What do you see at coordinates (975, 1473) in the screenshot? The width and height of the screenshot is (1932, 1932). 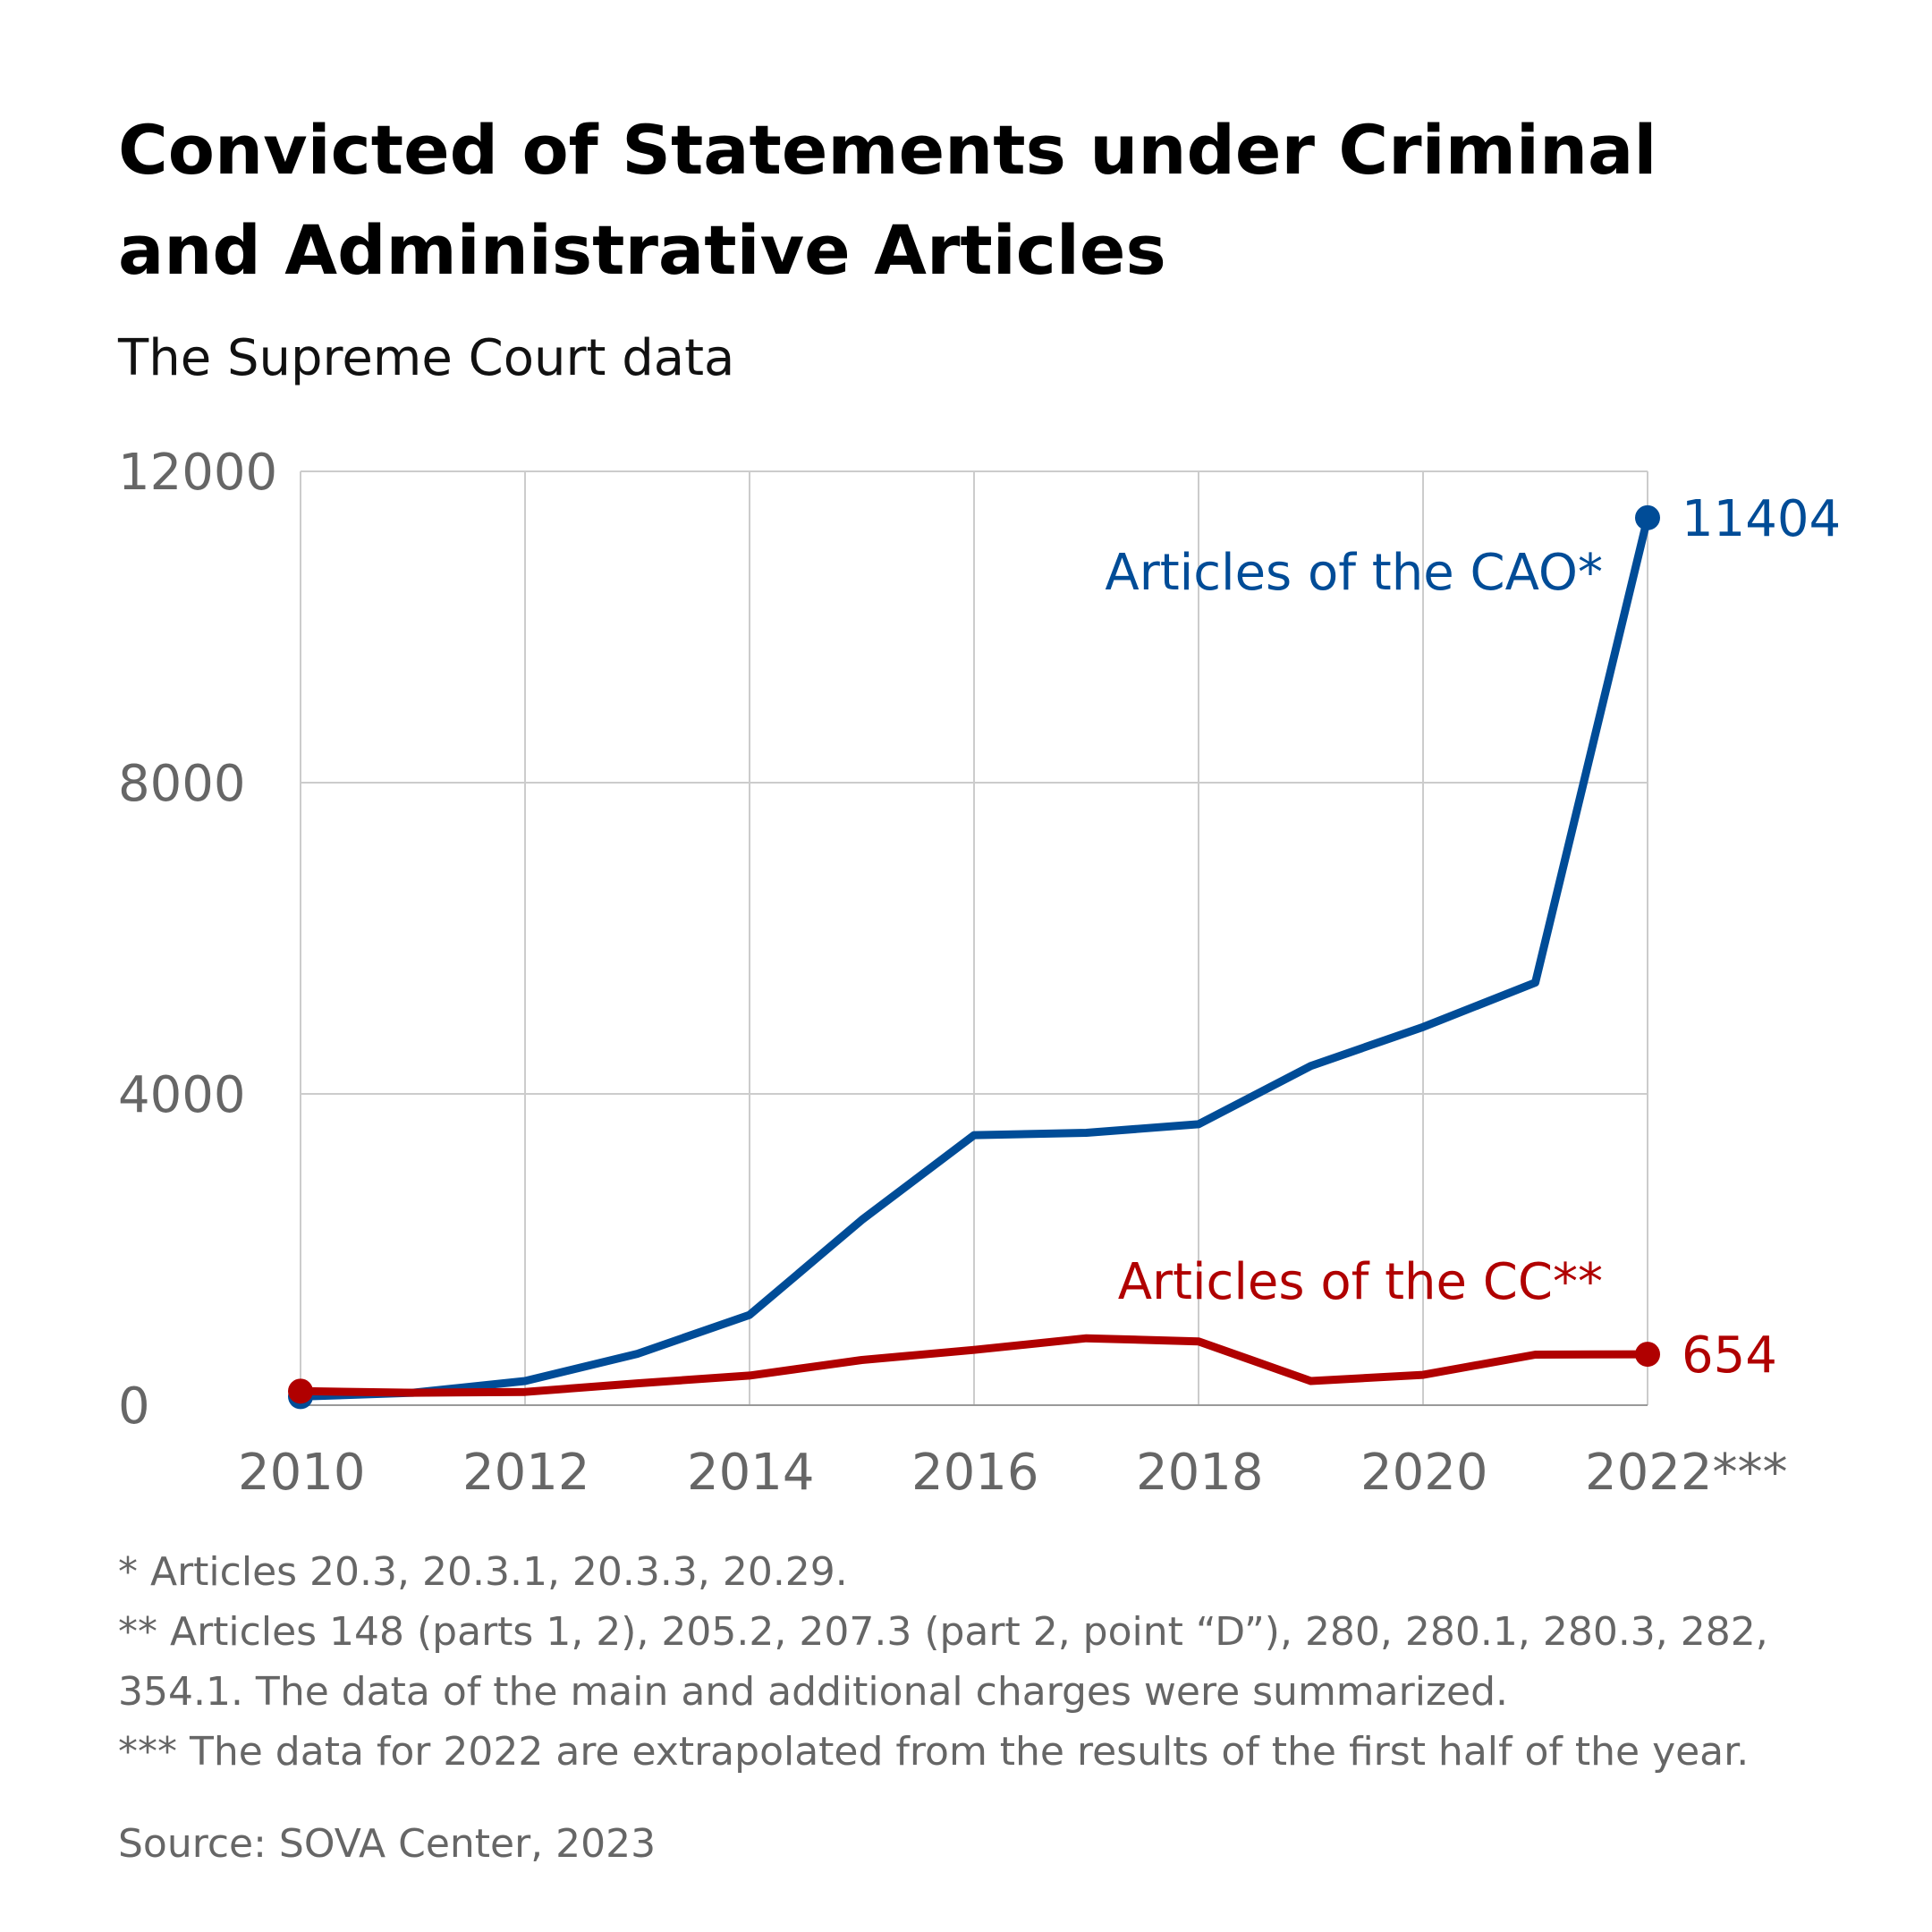 I see `x-tick-label: 2016` at bounding box center [975, 1473].